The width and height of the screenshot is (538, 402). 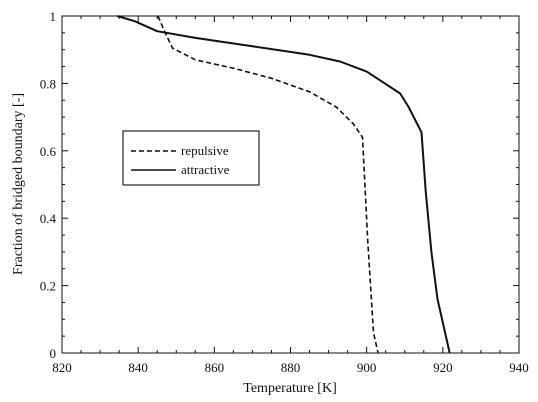 I want to click on x-tick-label: 820, so click(x=62, y=367).